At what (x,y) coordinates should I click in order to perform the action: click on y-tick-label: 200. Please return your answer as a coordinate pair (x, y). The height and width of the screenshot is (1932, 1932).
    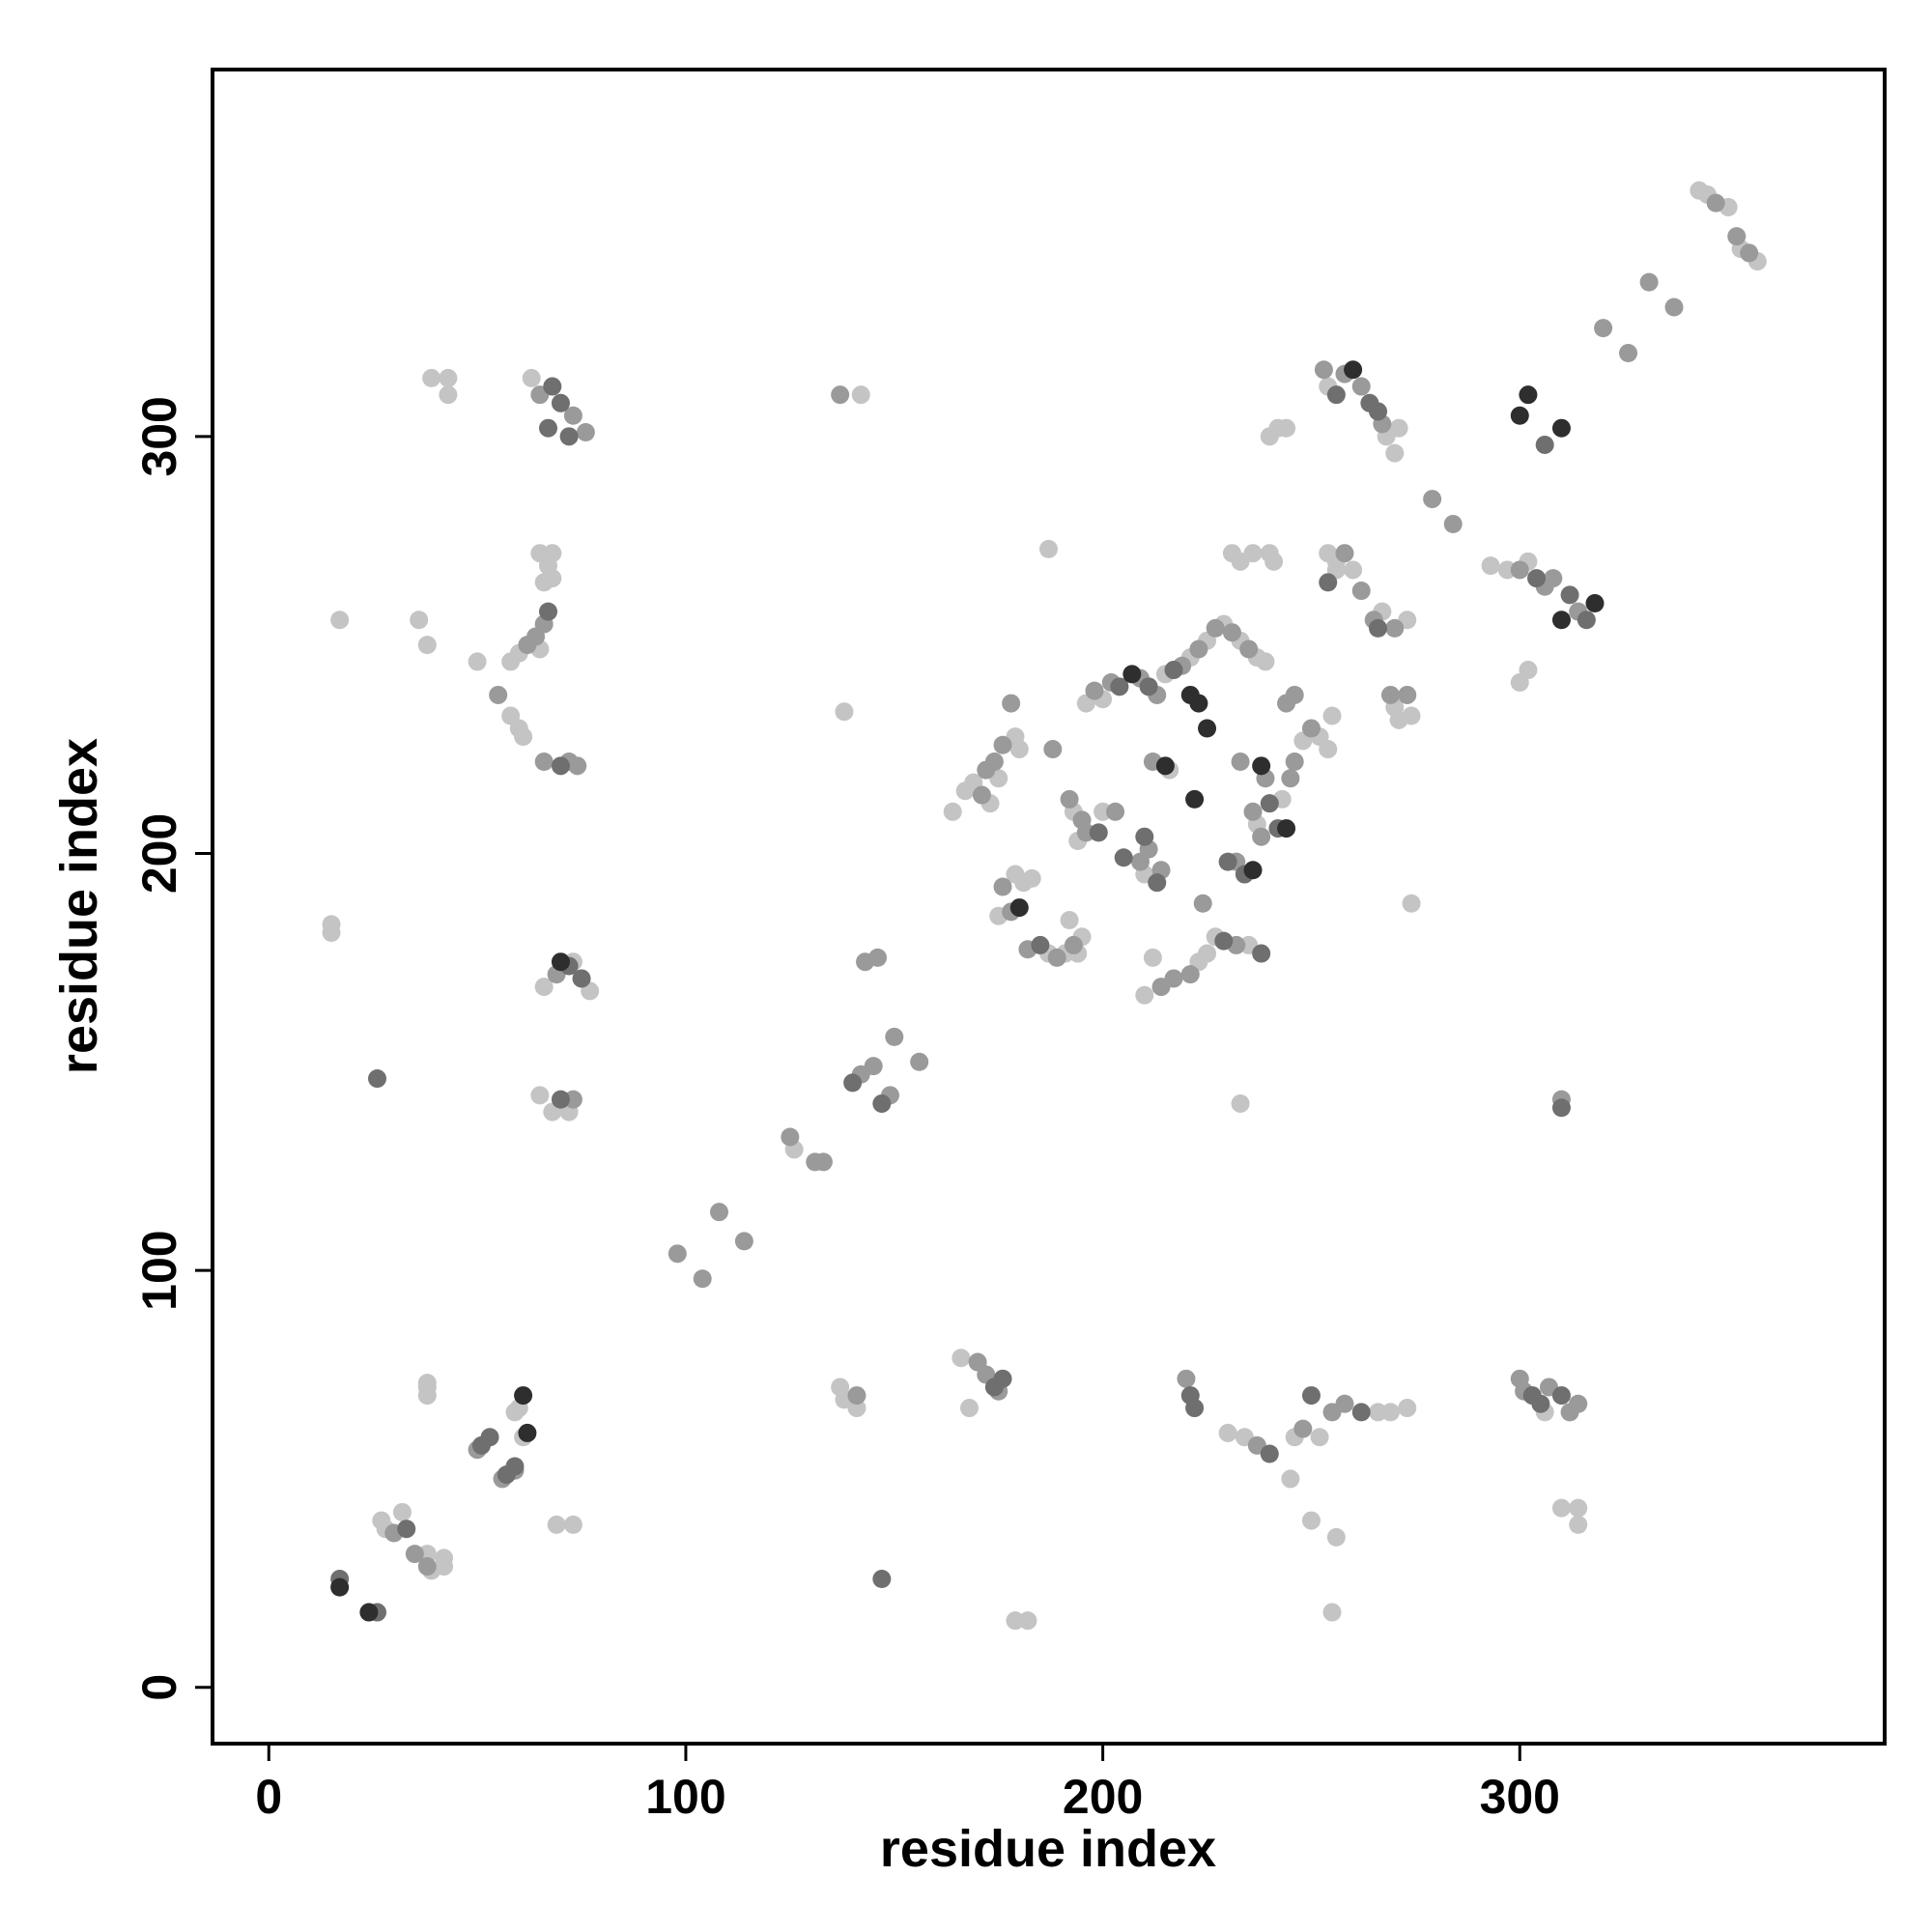
    Looking at the image, I should click on (159, 853).